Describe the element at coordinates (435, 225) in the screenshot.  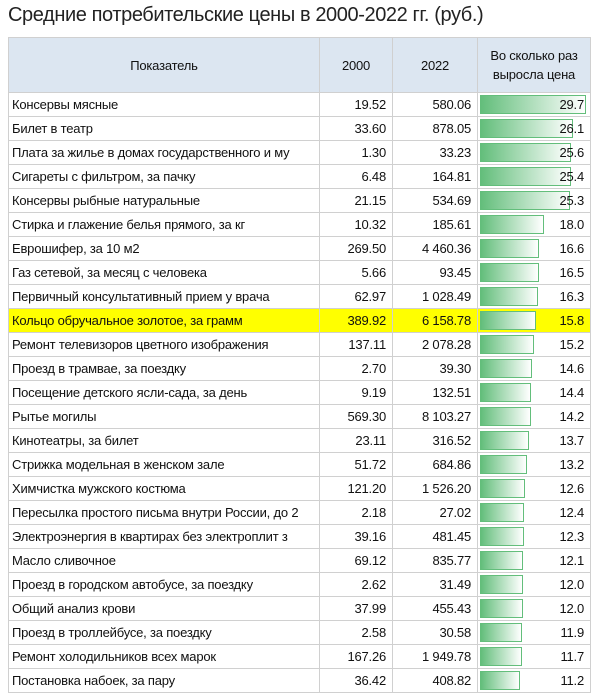
I see `price-cell: 185.61` at that location.